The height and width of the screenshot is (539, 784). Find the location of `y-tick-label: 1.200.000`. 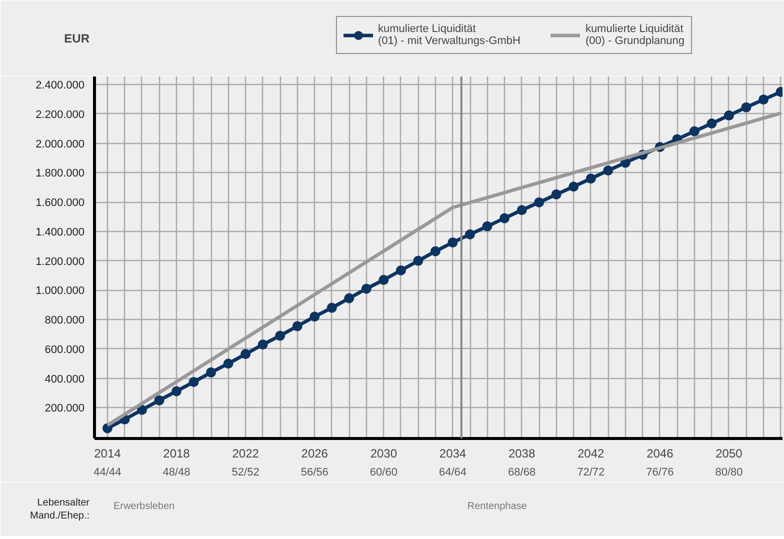

y-tick-label: 1.200.000 is located at coordinates (60, 262).